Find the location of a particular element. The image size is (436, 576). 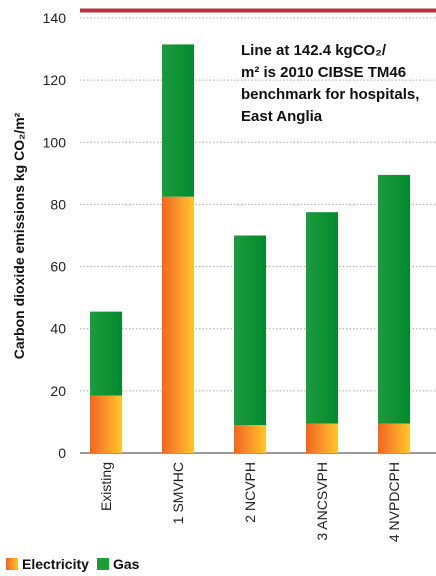

legend-item-electricity: Electricity is located at coordinates (47, 564).